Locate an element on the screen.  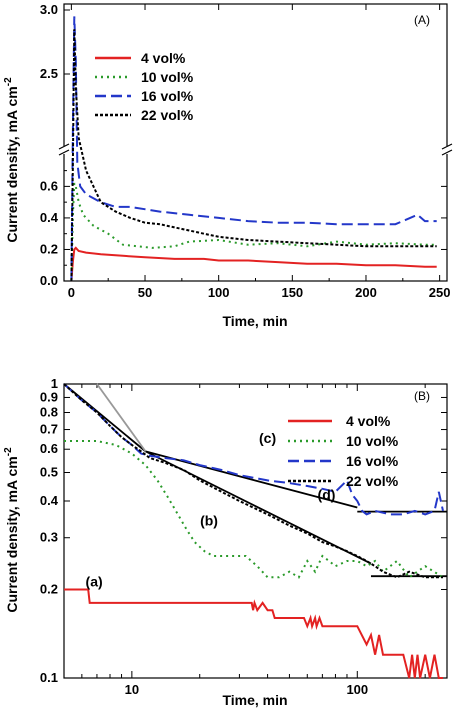
panel-b-label: (B) is located at coordinates (422, 396).